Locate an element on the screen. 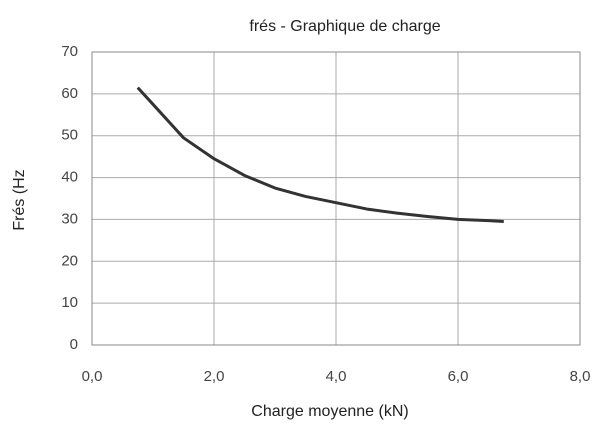 The image size is (606, 426). x-tick-label: 2,0 is located at coordinates (214, 376).